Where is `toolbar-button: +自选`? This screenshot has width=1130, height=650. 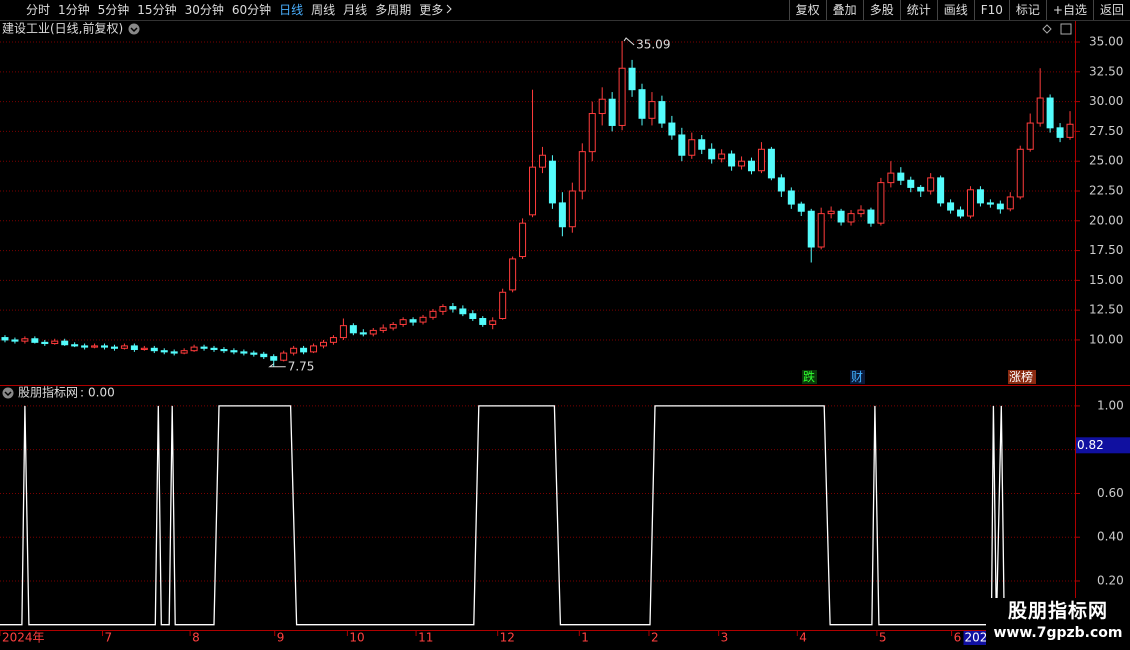
toolbar-button: +自选 is located at coordinates (1069, 10).